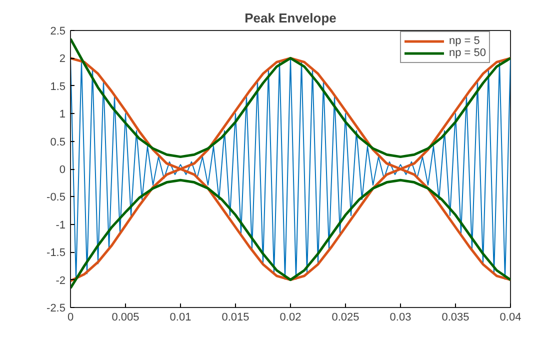  Describe the element at coordinates (464, 41) in the screenshot. I see `legend-label: np = 5` at that location.